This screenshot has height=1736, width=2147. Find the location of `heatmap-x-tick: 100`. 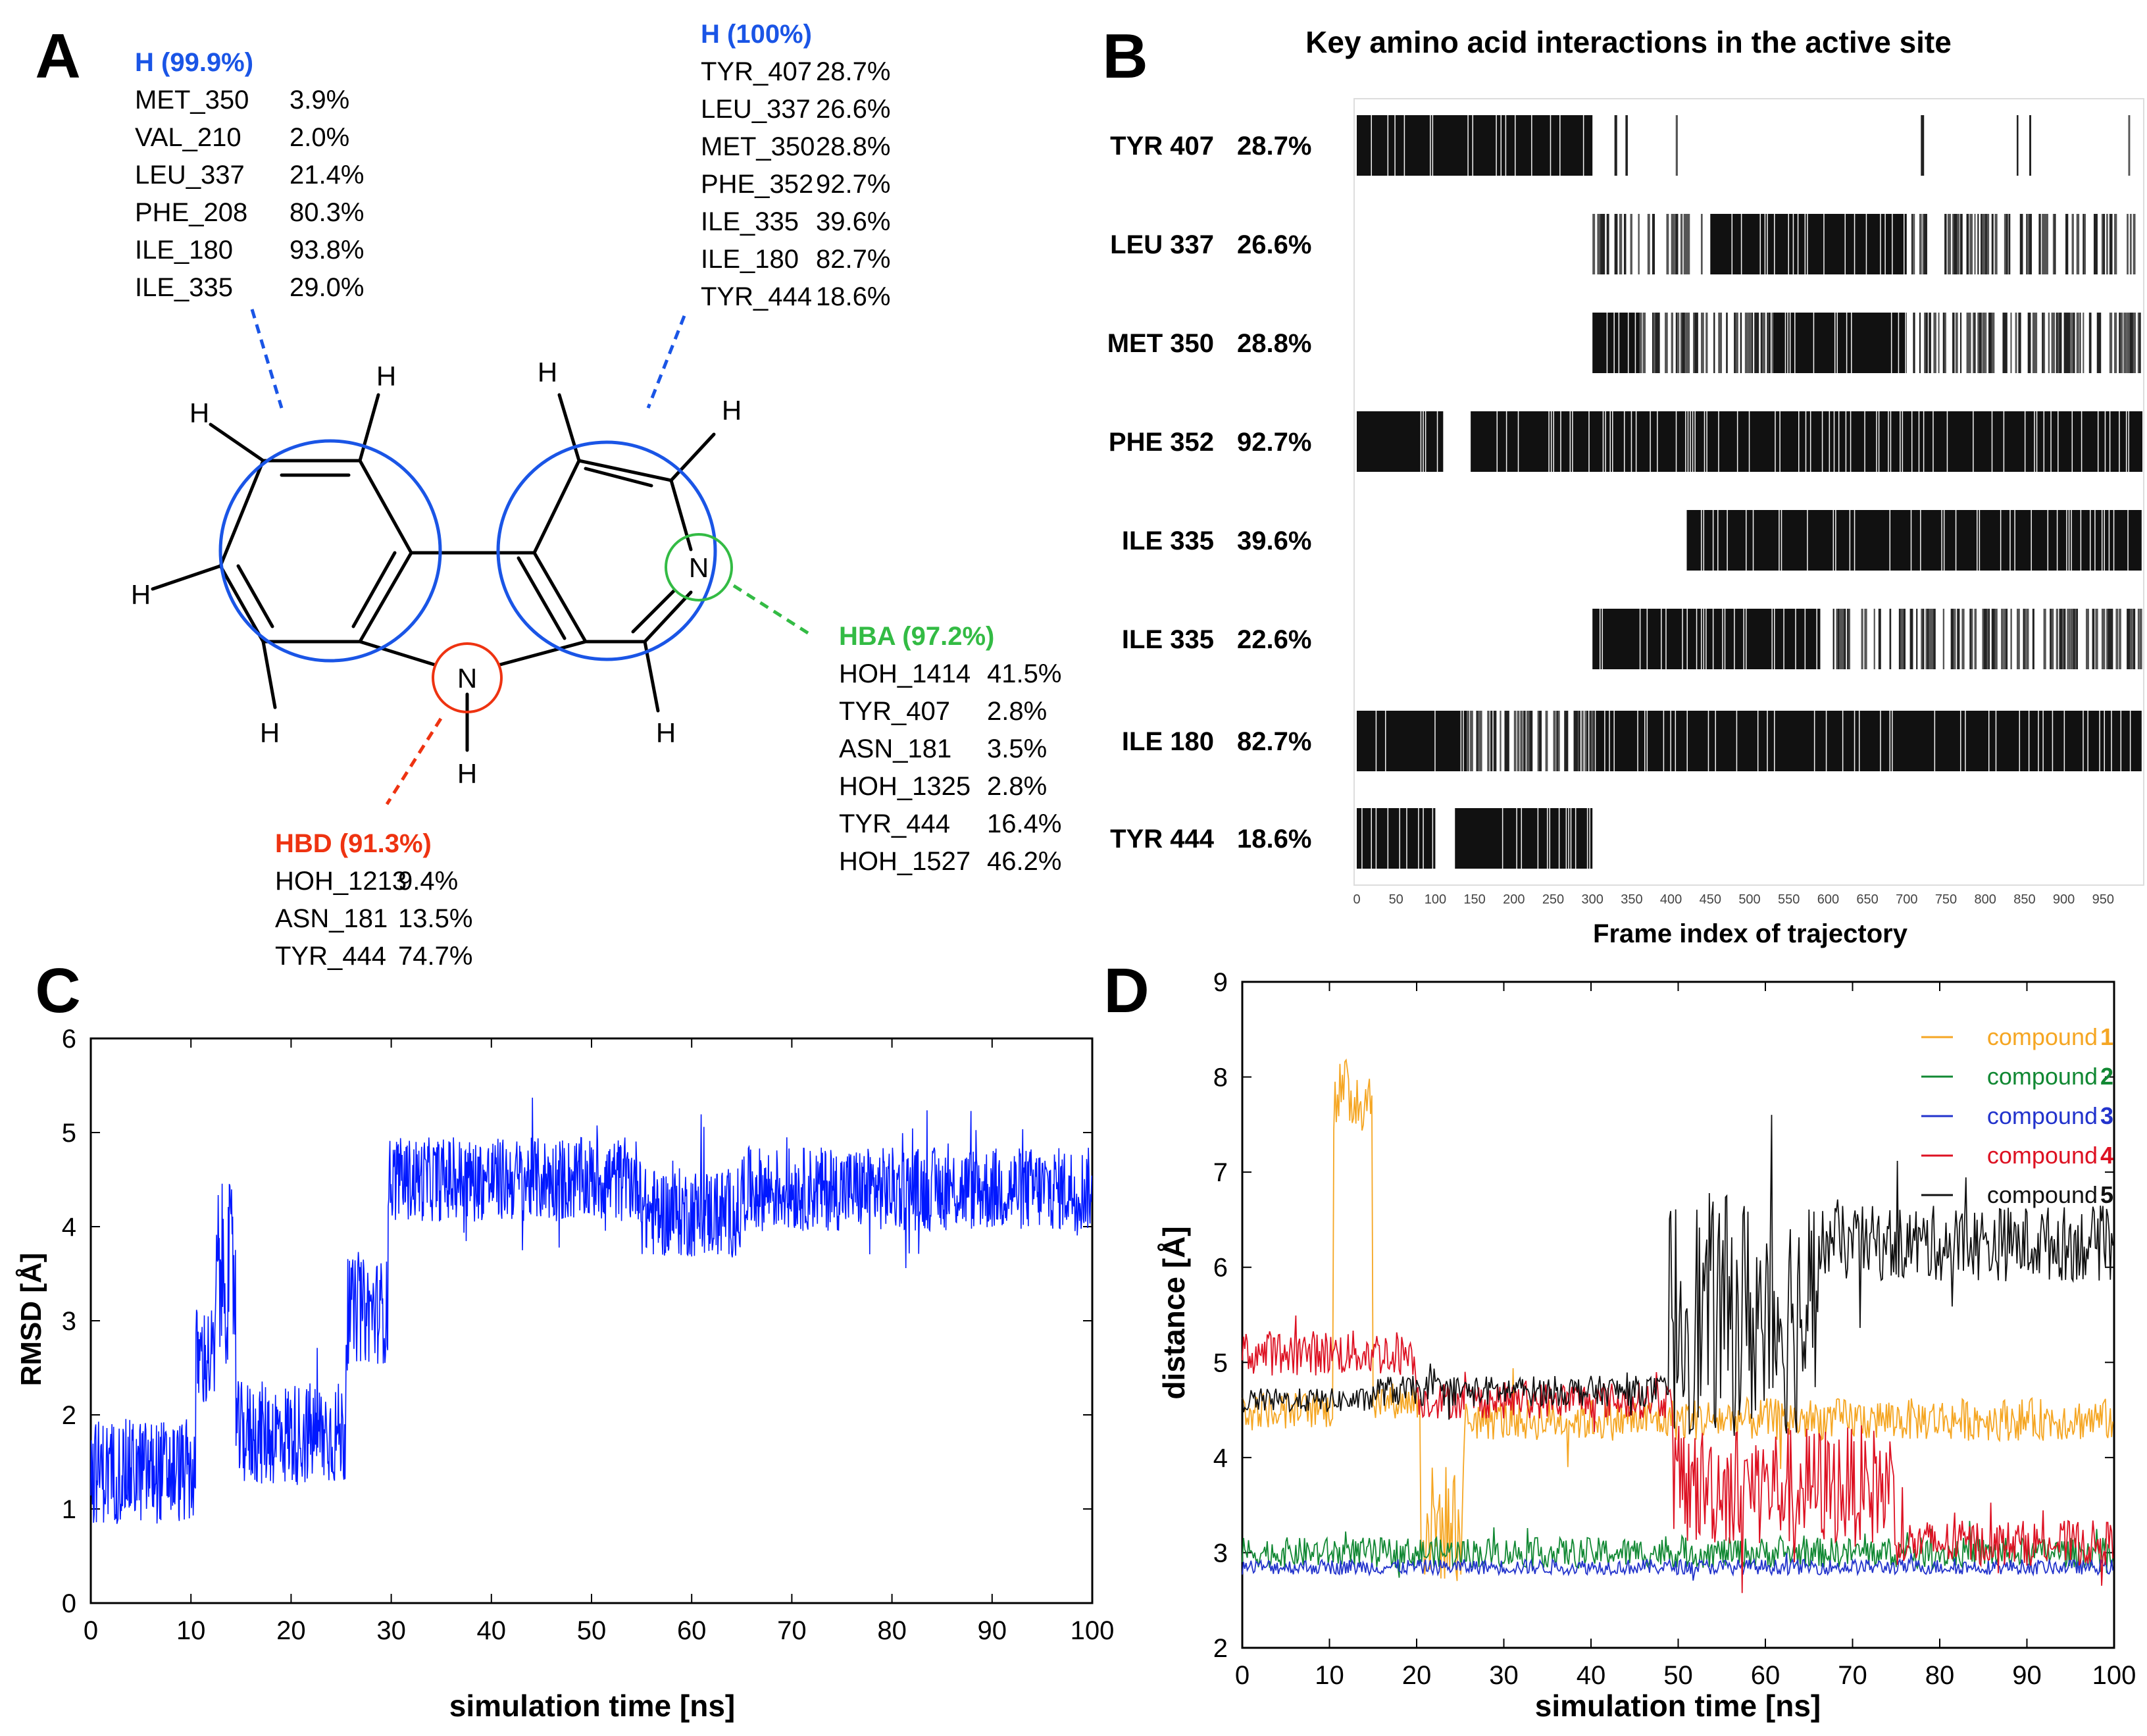

heatmap-x-tick: 100 is located at coordinates (1435, 899).